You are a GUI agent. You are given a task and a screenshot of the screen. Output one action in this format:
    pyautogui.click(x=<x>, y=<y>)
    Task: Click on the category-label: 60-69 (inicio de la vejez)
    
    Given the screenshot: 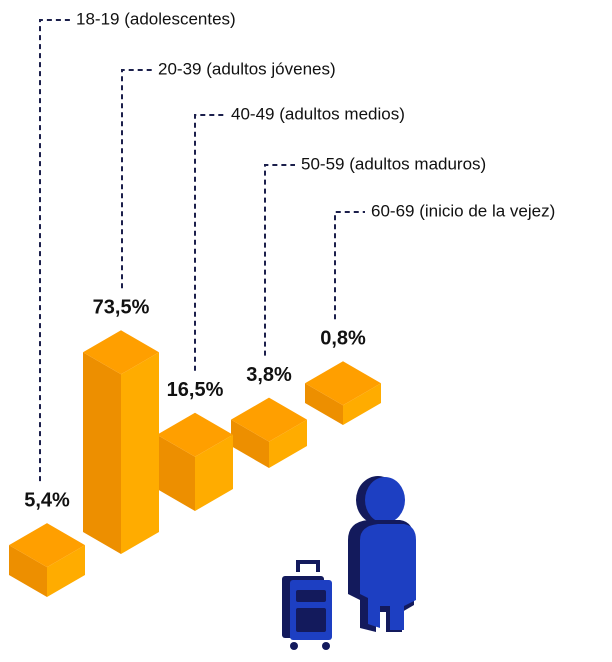 What is the action you would take?
    pyautogui.click(x=463, y=210)
    